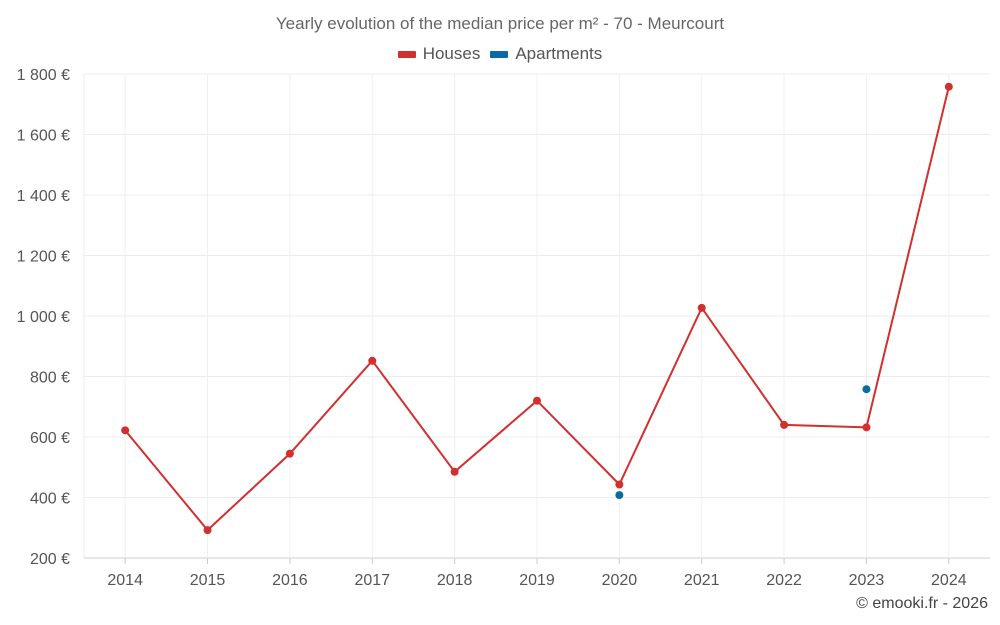 This screenshot has height=625, width=1000. What do you see at coordinates (43, 136) in the screenshot?
I see `y-tick-label: 1 600 €` at bounding box center [43, 136].